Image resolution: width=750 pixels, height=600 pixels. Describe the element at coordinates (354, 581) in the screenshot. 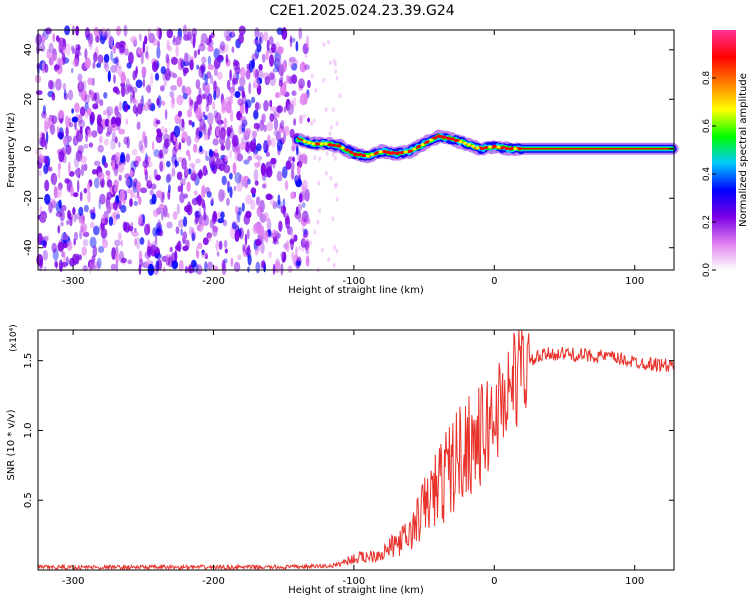

I see `x-tick-label: -100` at that location.